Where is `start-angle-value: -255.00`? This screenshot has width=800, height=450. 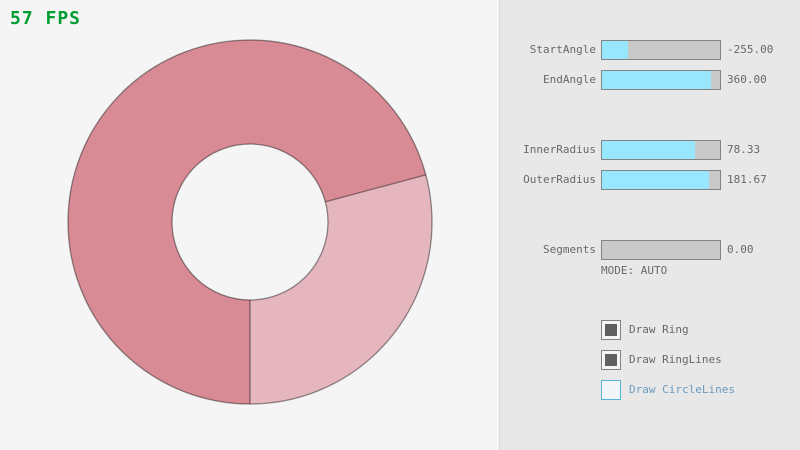 start-angle-value: -255.00 is located at coordinates (750, 49).